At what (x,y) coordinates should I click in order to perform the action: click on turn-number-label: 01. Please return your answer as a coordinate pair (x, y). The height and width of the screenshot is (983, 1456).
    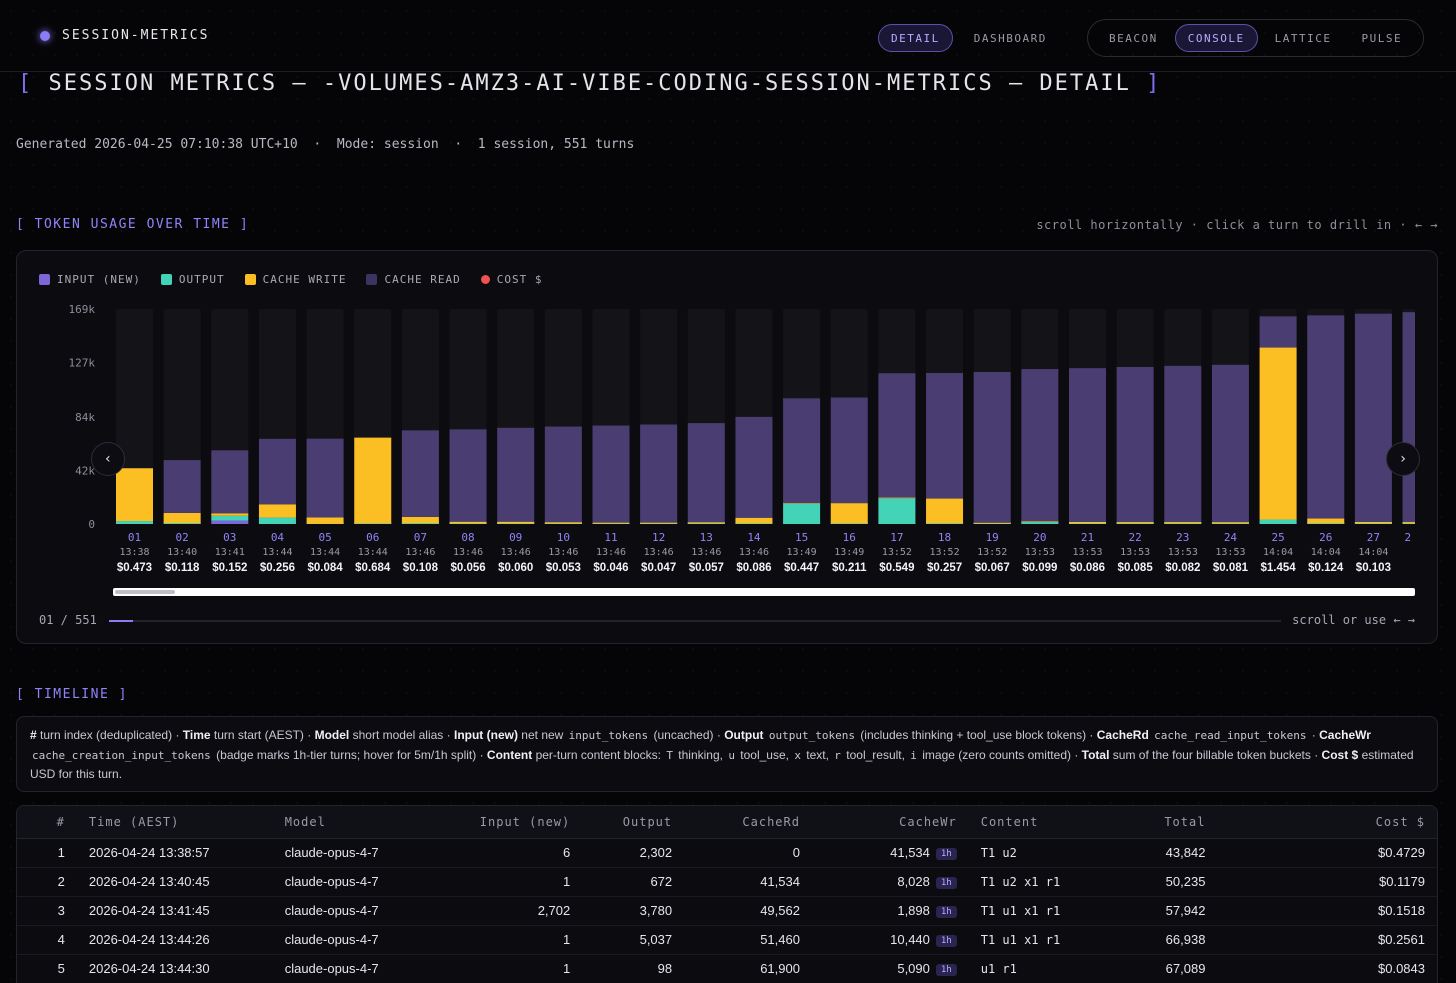
    Looking at the image, I should click on (134, 537).